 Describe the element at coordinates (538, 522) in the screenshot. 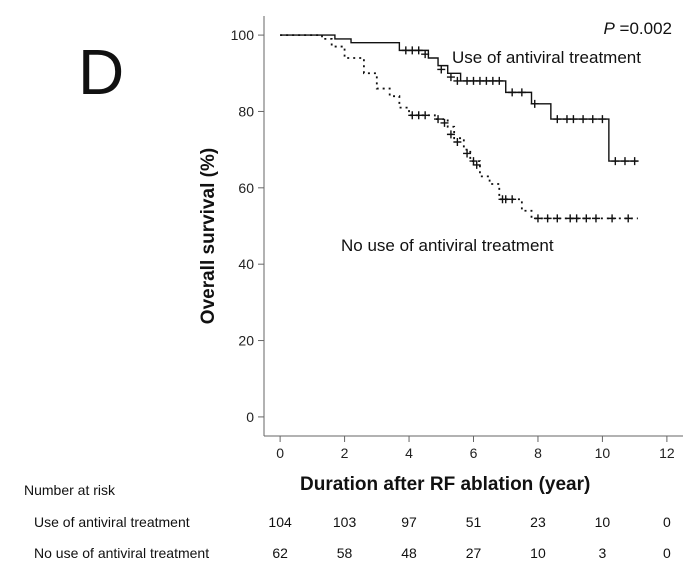

I see `risk-cell: 23` at that location.